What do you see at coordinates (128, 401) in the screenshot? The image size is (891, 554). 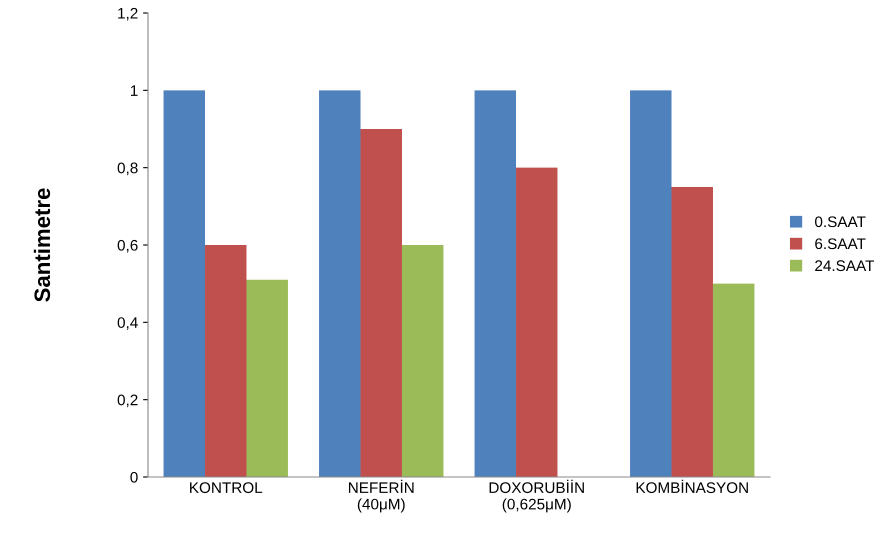 I see `y-tick-label: 0,2` at bounding box center [128, 401].